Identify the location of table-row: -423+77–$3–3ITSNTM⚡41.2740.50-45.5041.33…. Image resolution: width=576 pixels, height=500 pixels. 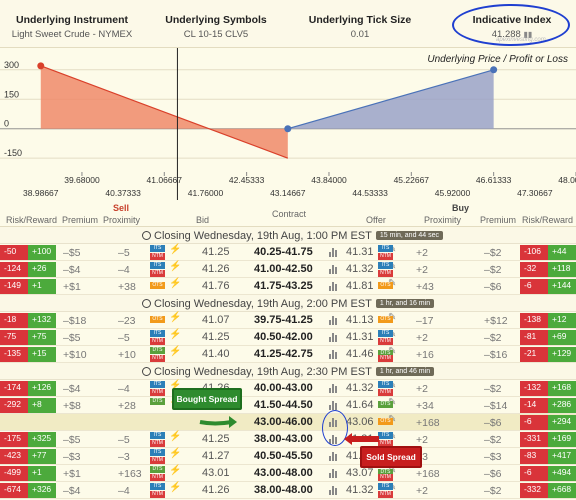
(288, 456).